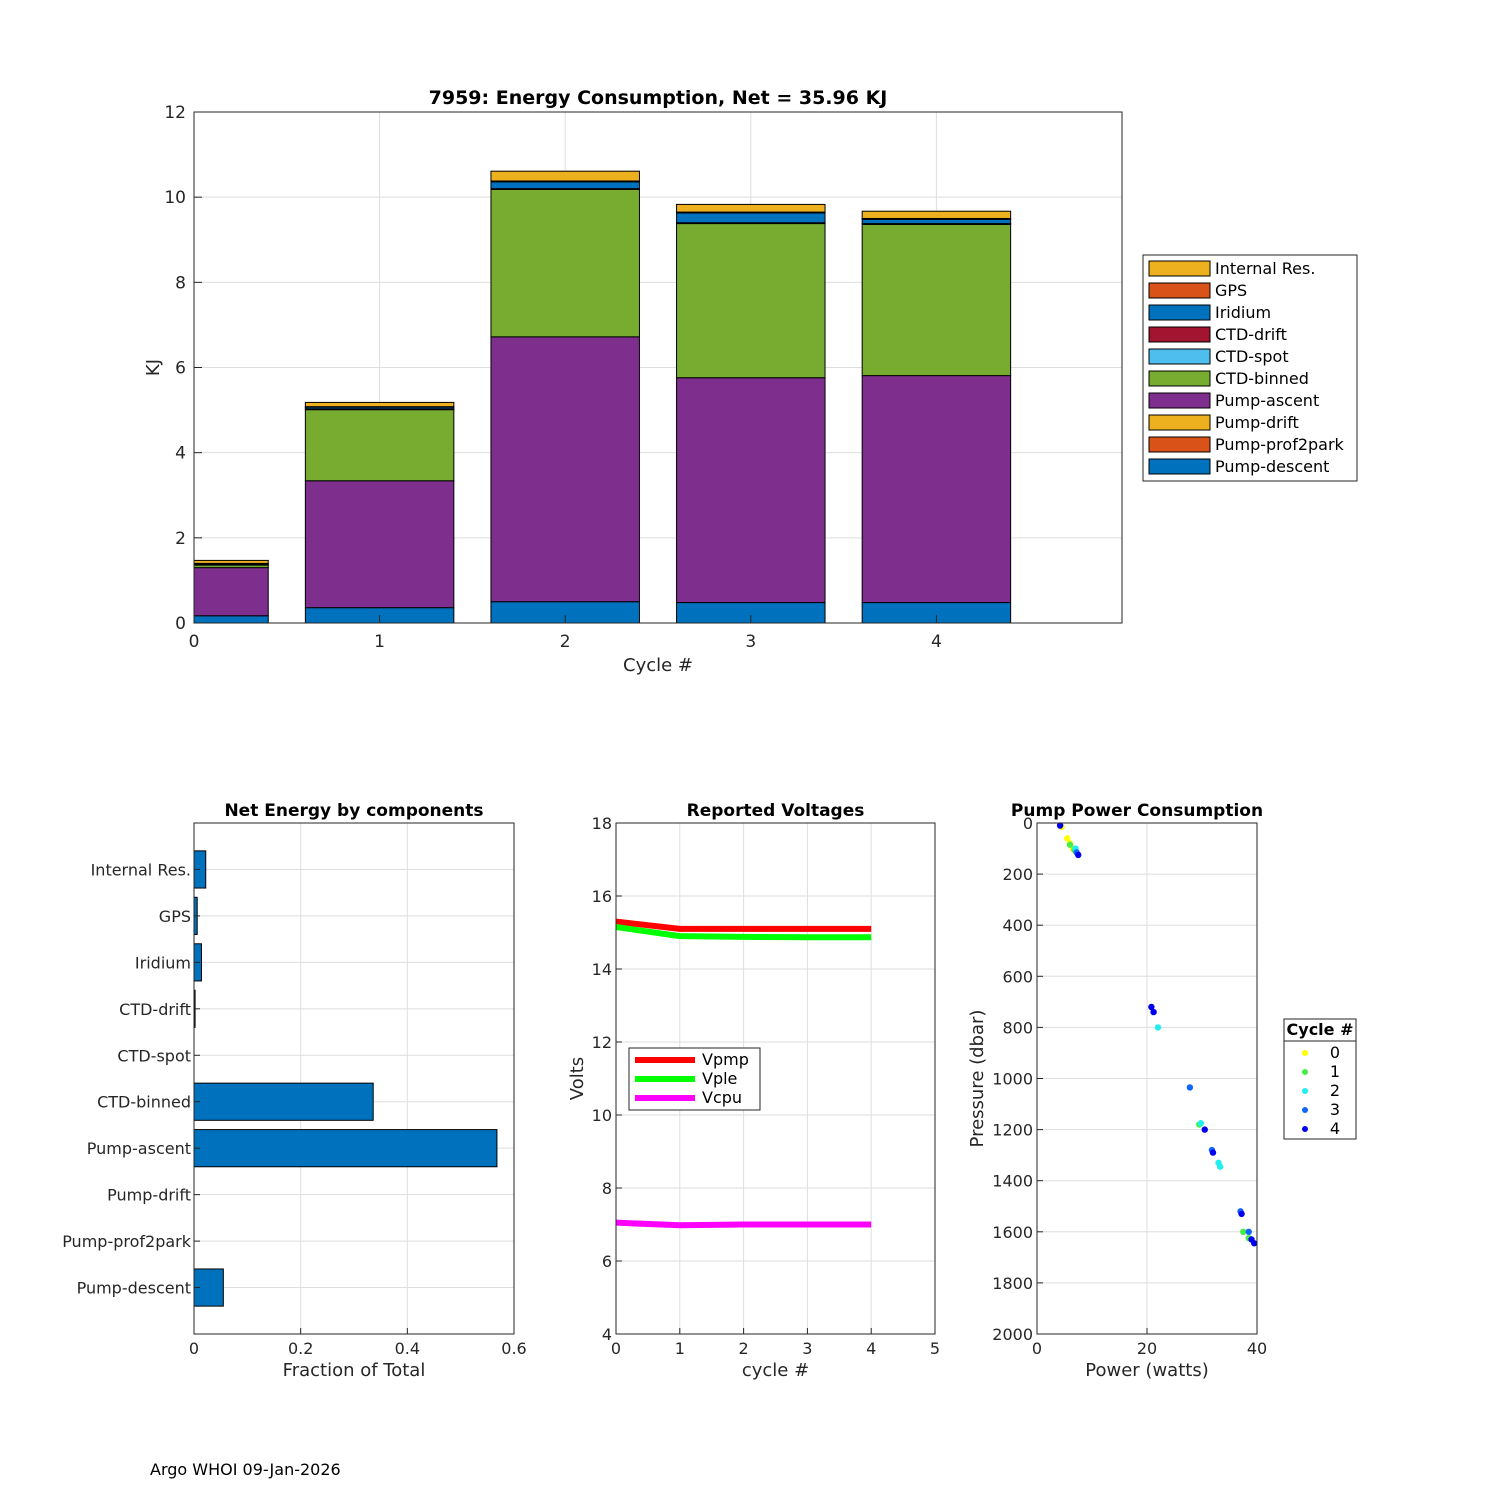 The height and width of the screenshot is (1500, 1500). What do you see at coordinates (139, 1148) in the screenshot?
I see `fraction-ytick-label: Pump-ascent` at bounding box center [139, 1148].